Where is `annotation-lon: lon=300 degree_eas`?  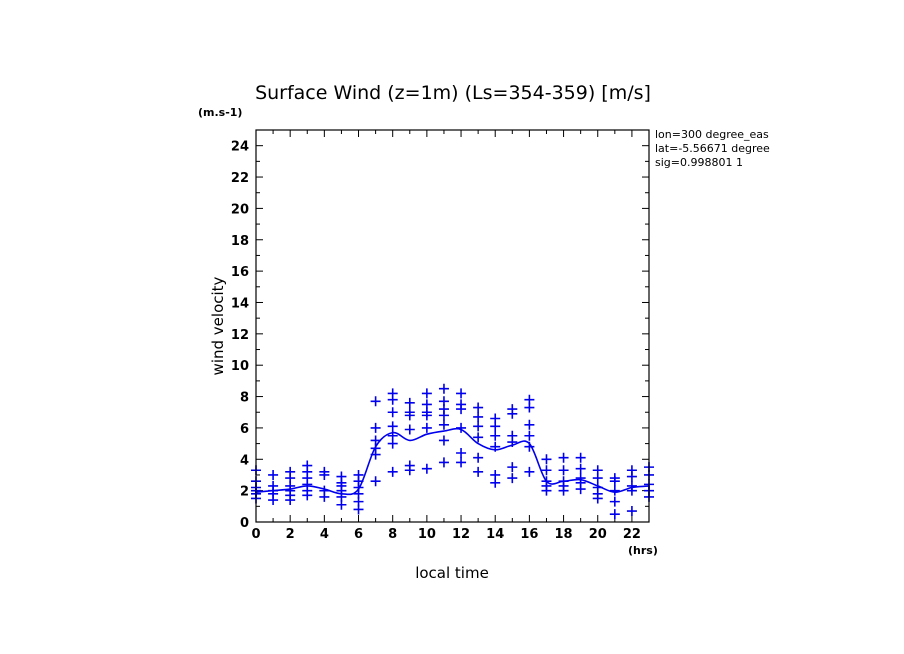 annotation-lon: lon=300 degree_eas is located at coordinates (712, 134).